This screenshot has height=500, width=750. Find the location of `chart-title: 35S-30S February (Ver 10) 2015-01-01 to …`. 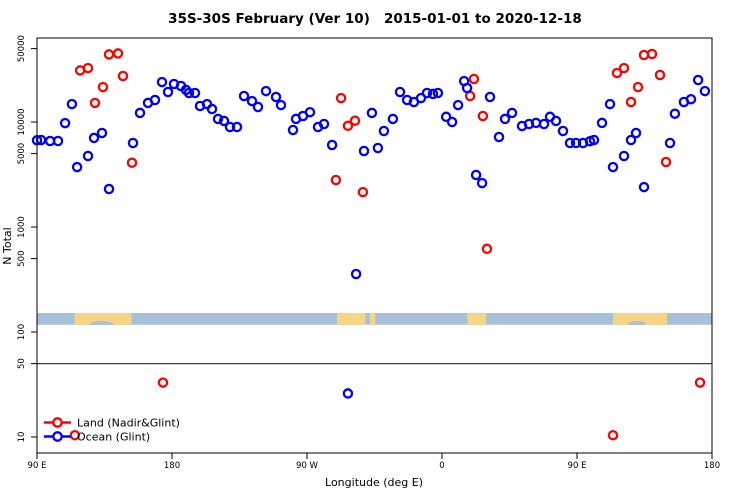

chart-title: 35S-30S February (Ver 10) 2015-01-01 to … is located at coordinates (375, 19).